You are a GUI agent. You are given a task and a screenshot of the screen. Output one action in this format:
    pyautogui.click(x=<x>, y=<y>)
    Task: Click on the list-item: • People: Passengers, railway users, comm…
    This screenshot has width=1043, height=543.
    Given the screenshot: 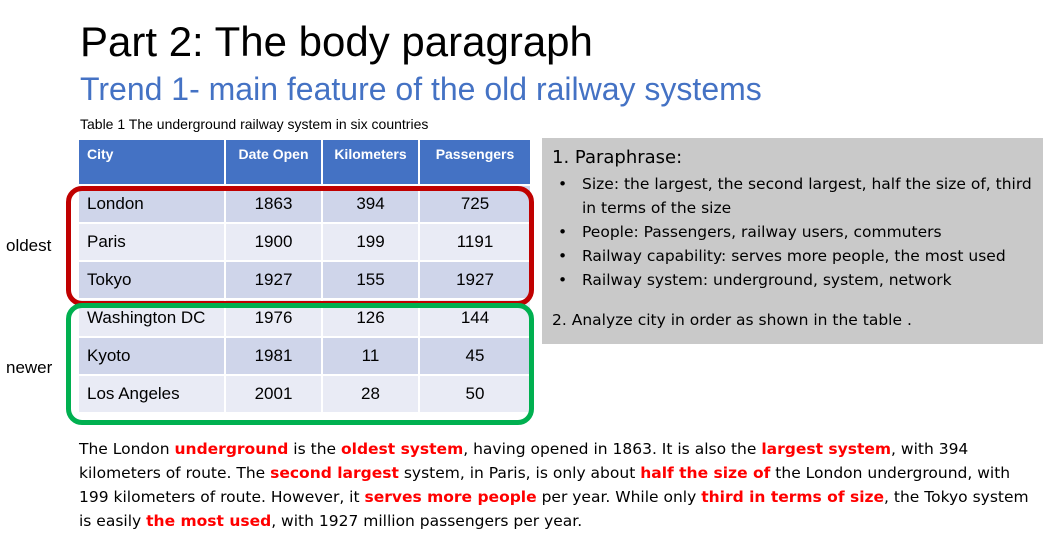 What is the action you would take?
    pyautogui.click(x=792, y=232)
    